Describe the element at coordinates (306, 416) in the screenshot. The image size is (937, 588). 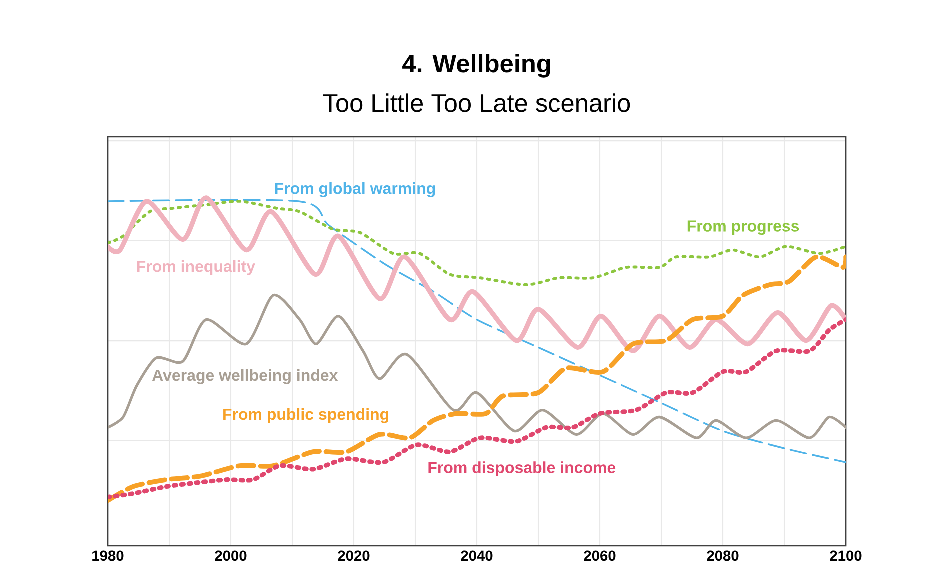
I see `series-label: From public spending` at that location.